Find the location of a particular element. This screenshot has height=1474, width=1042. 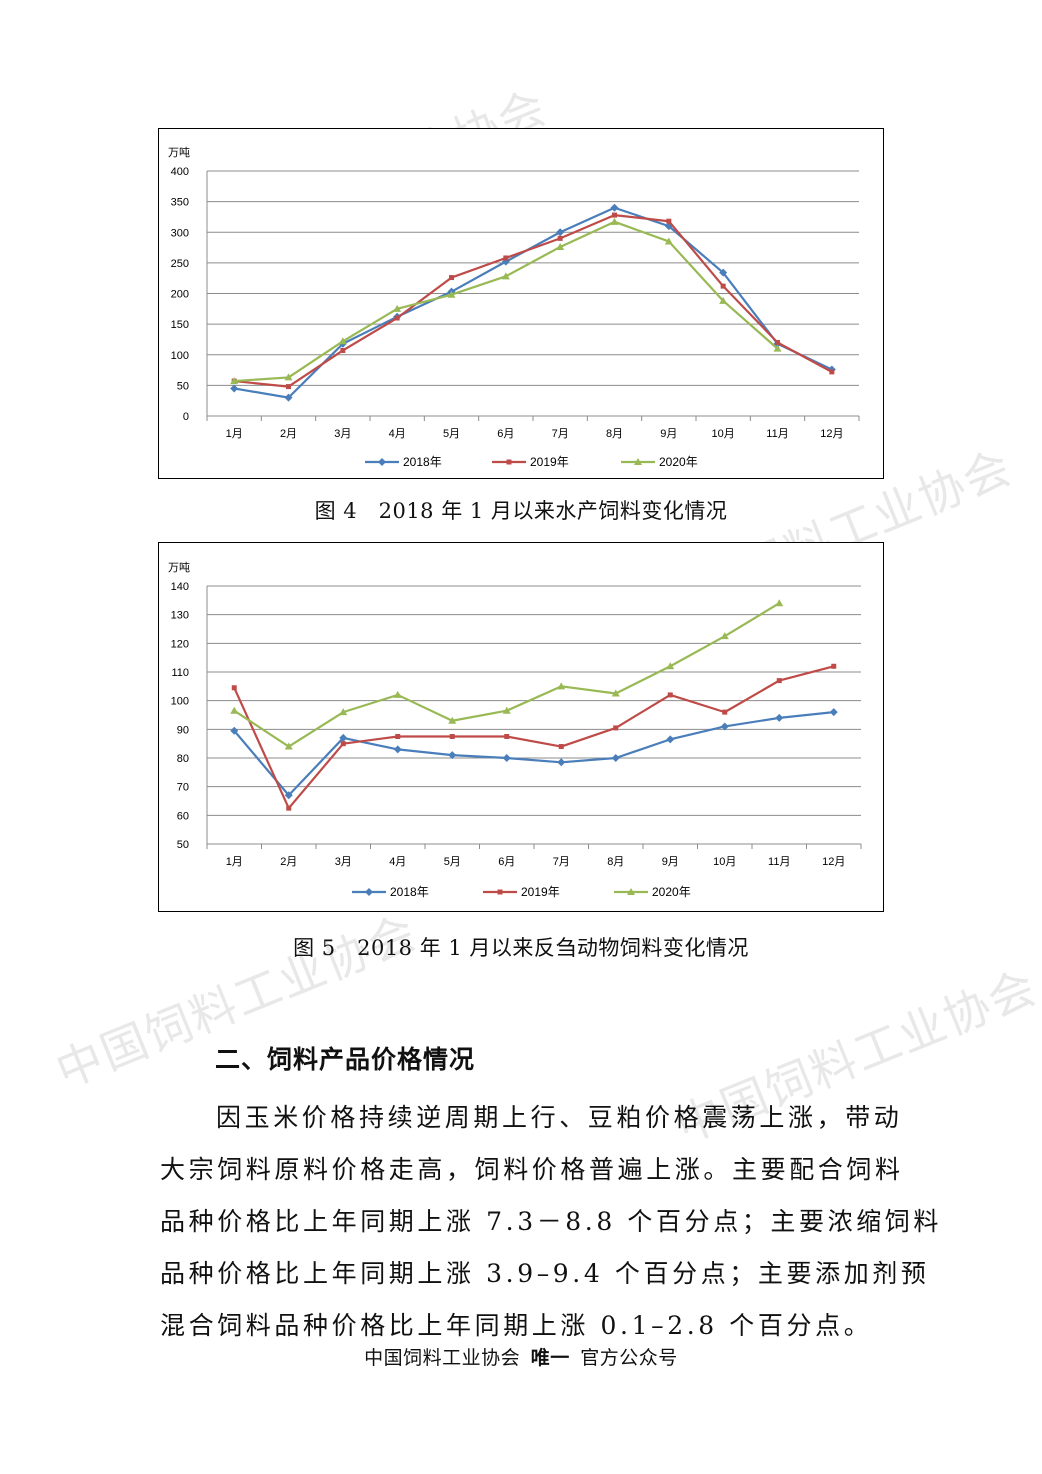

y-tick-label: 60 is located at coordinates (183, 816).